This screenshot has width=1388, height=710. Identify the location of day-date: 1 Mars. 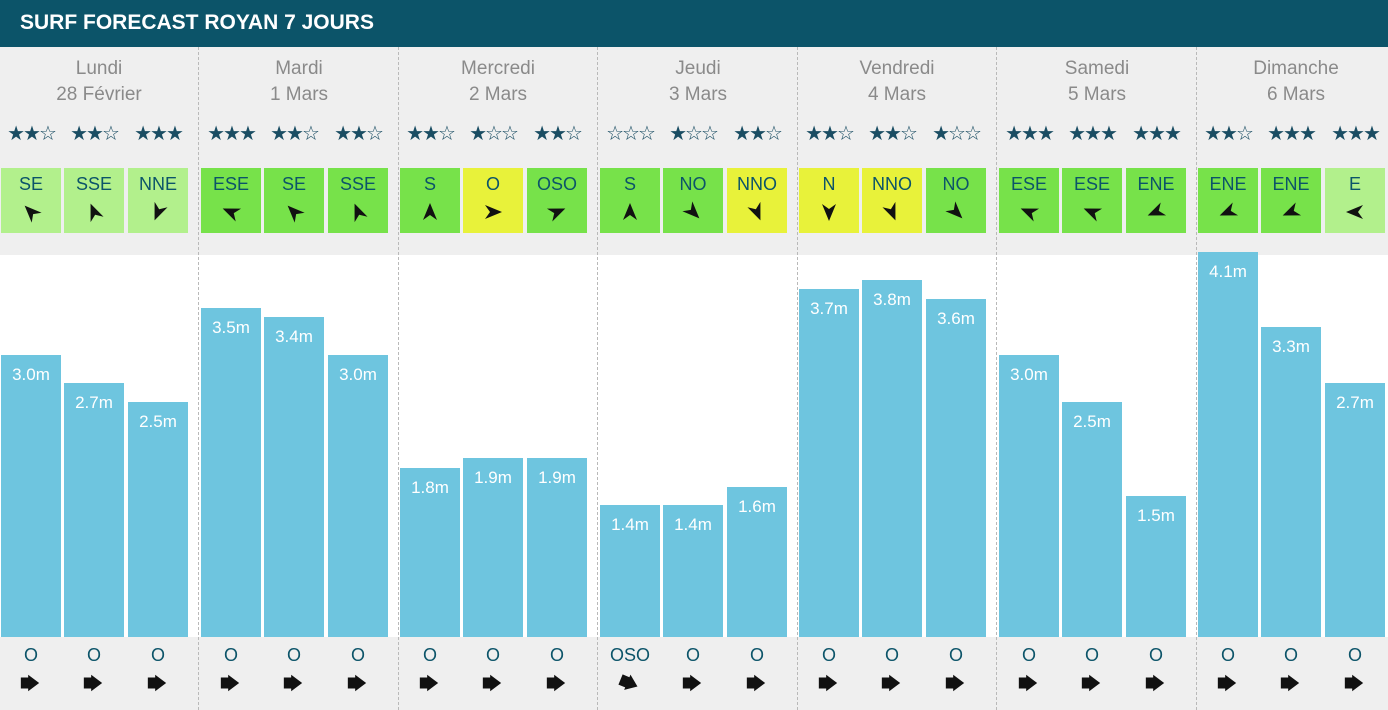
(299, 94).